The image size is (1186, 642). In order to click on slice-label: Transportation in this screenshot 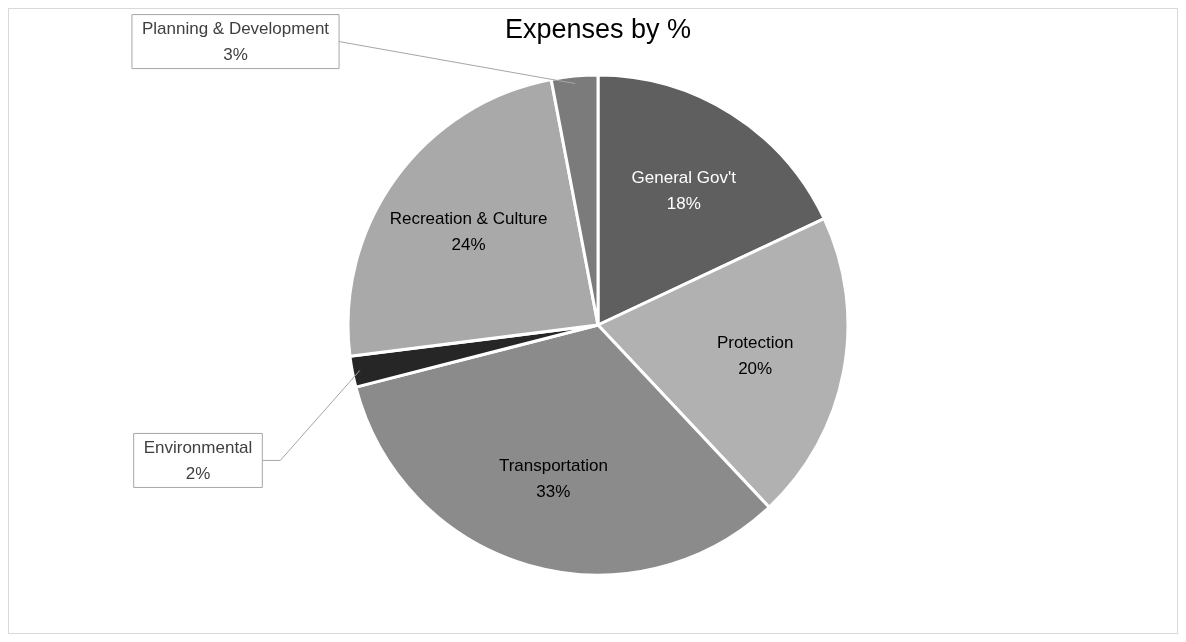, I will do `click(553, 466)`.